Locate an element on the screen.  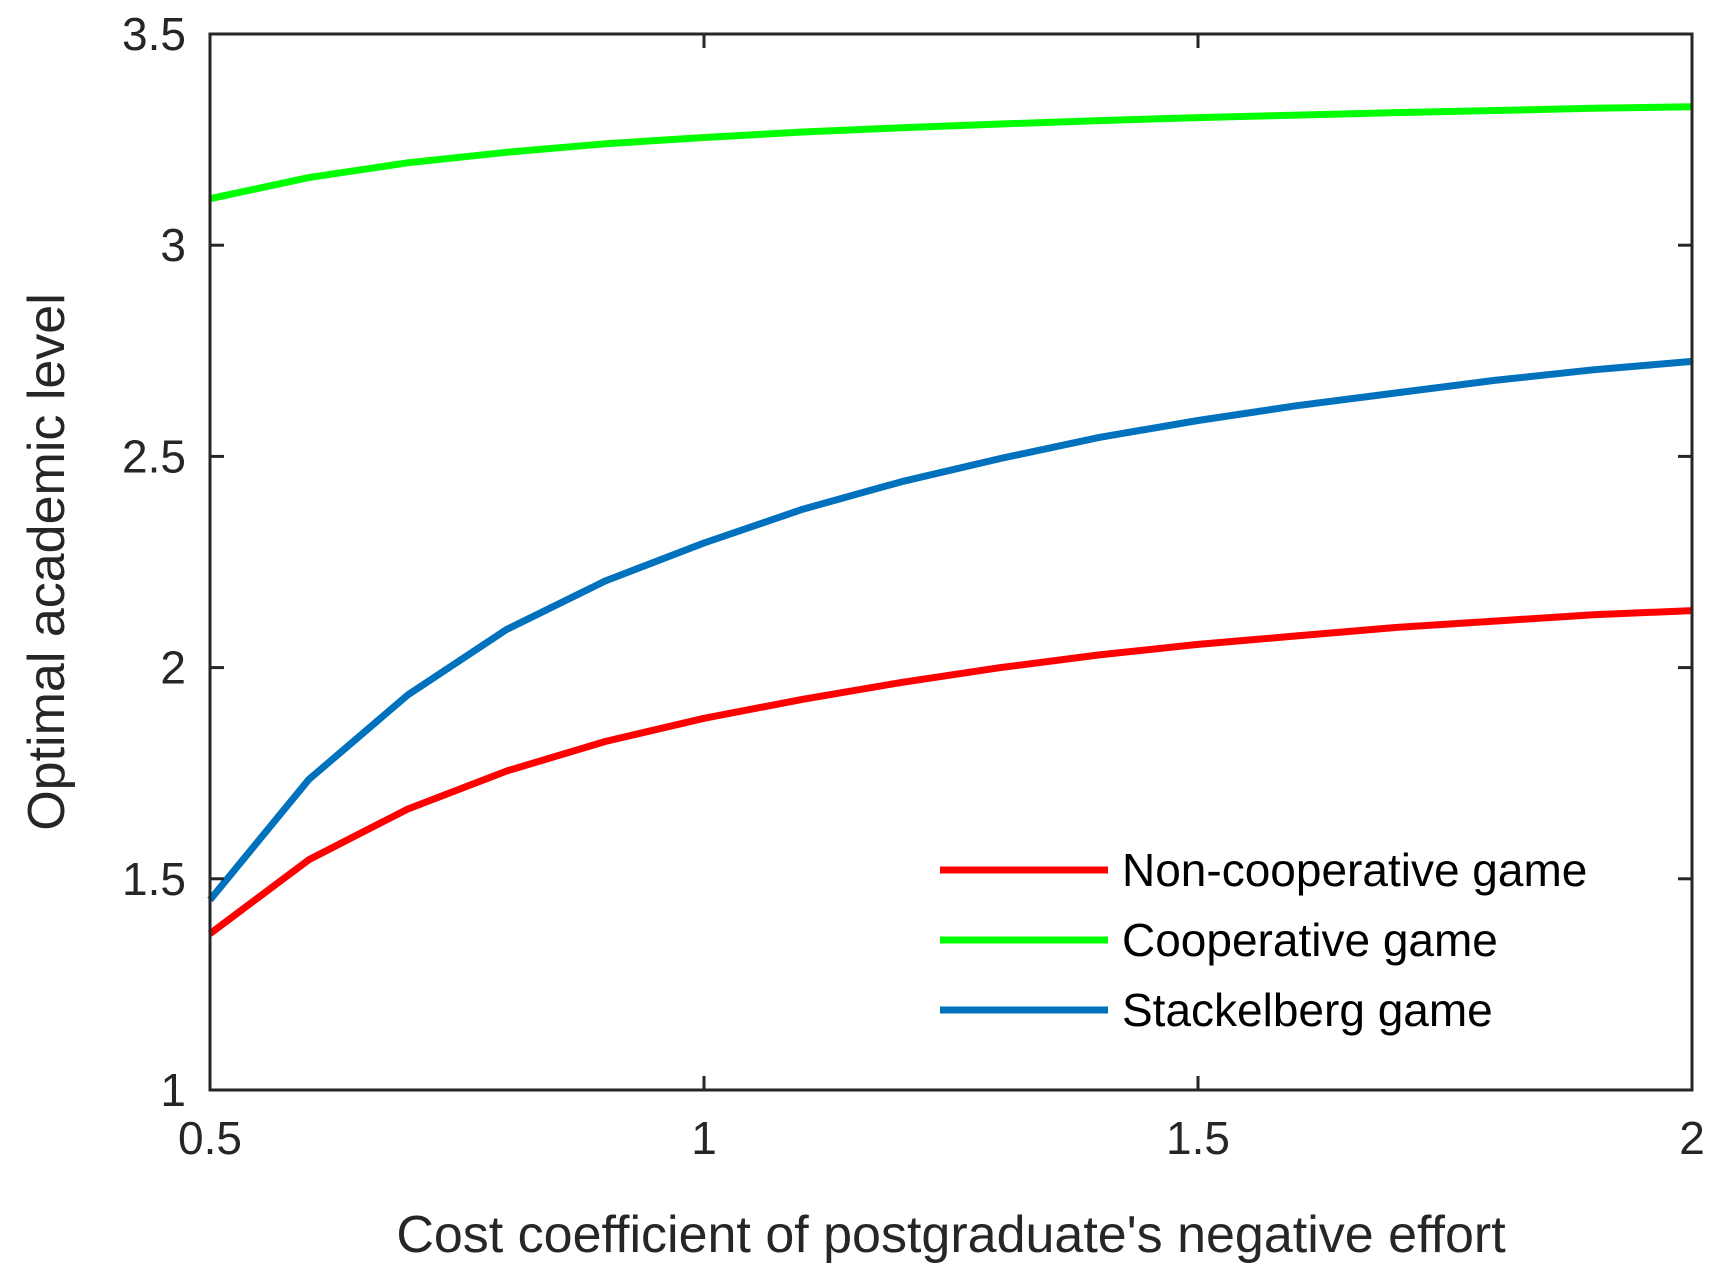
legend-label: Non-cooperative game is located at coordinates (1354, 870).